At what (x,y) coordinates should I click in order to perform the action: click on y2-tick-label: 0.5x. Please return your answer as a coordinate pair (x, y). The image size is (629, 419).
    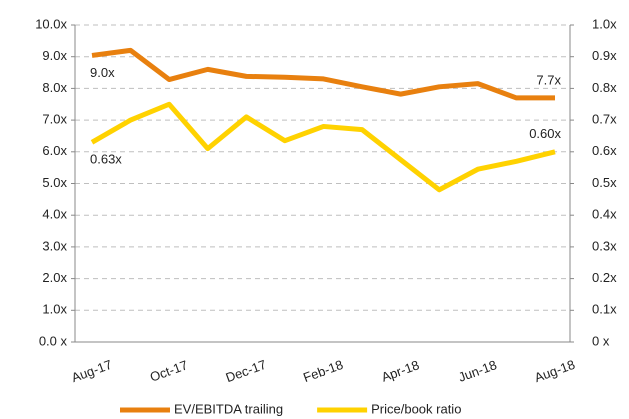
    Looking at the image, I should click on (604, 182).